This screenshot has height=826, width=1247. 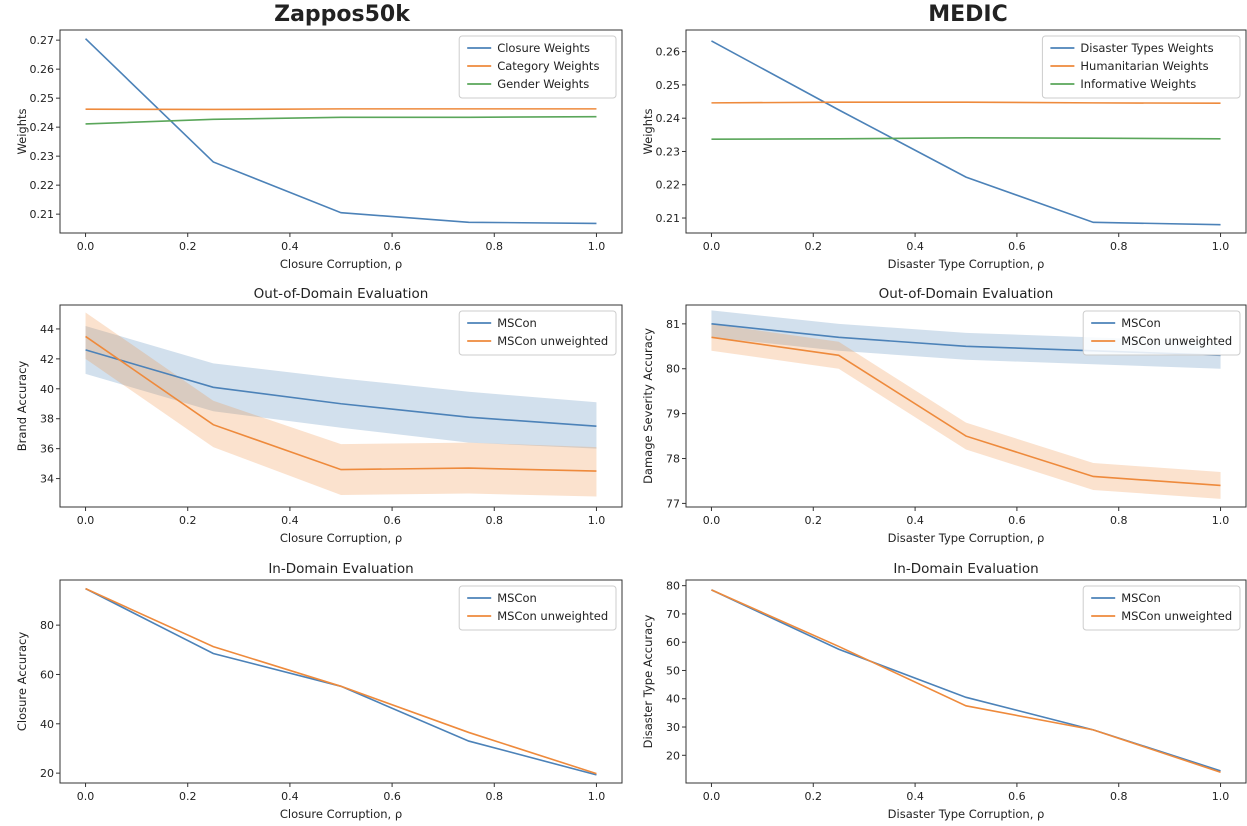 What do you see at coordinates (543, 48) in the screenshot?
I see `legend-label: Closure Weights` at bounding box center [543, 48].